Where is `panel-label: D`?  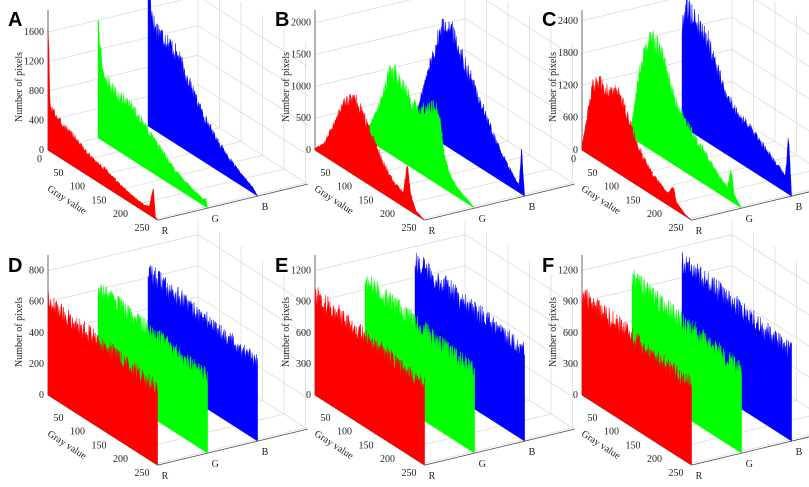
panel-label: D is located at coordinates (15, 266).